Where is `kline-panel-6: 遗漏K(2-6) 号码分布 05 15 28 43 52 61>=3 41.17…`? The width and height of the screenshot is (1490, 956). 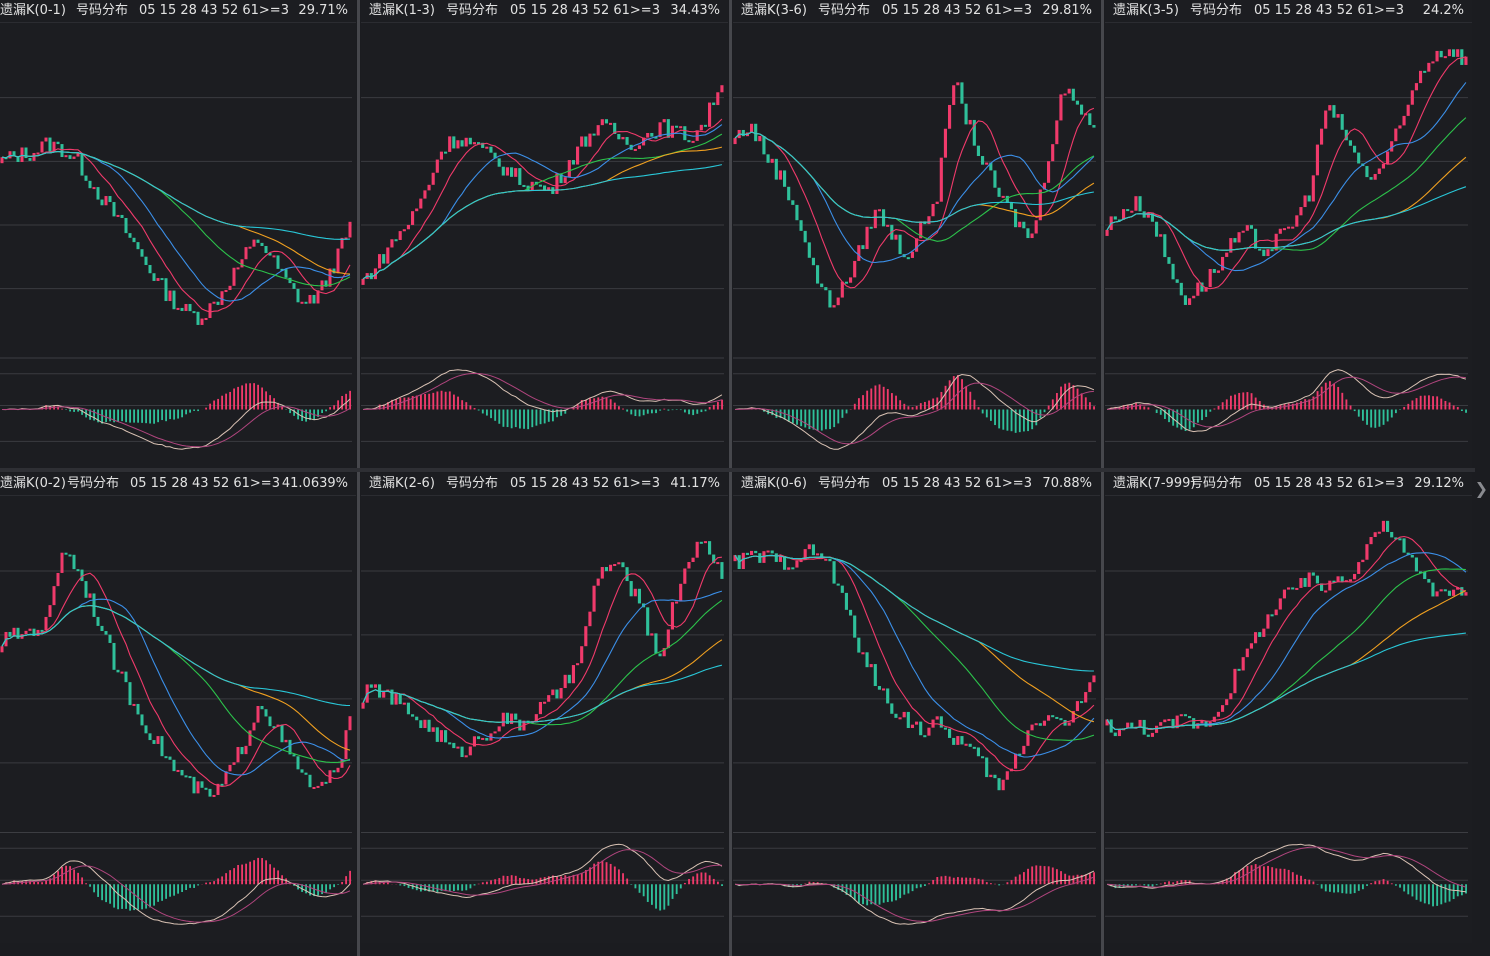 kline-panel-6: 遗漏K(2-6) 号码分布 05 15 28 43 52 61>=3 41.17… is located at coordinates (544, 708).